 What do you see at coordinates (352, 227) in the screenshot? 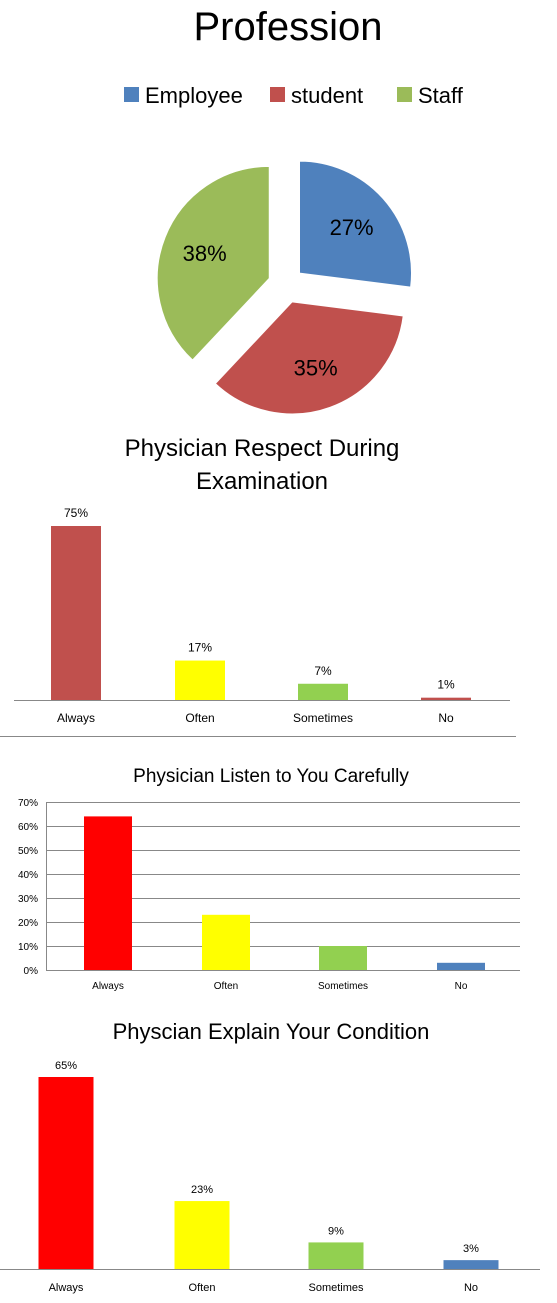
I see `pie-label-employee: 27%` at bounding box center [352, 227].